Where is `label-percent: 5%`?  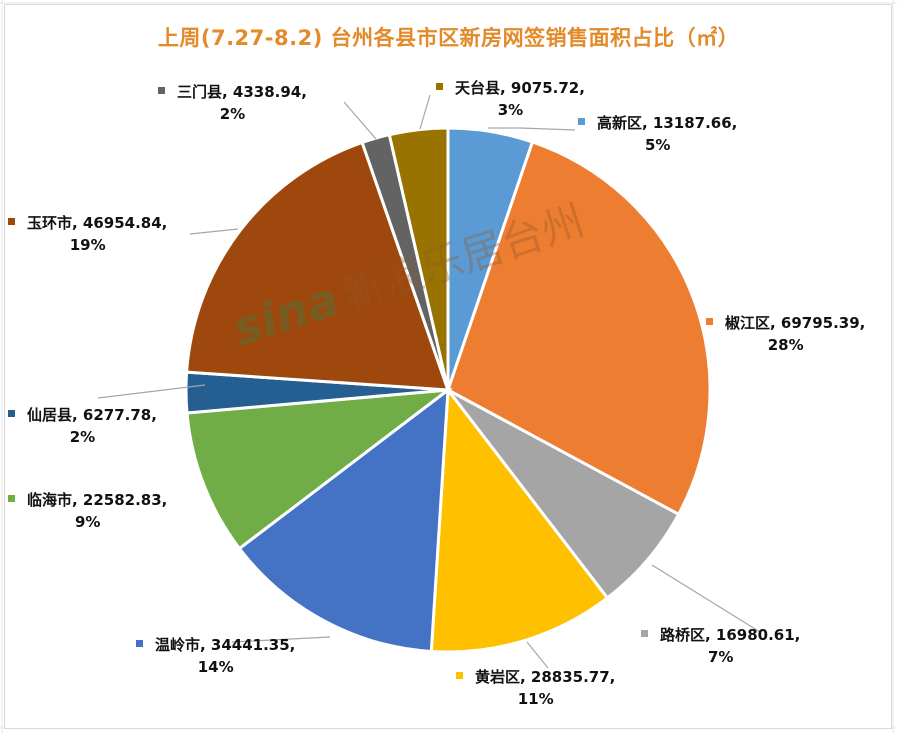
label-percent: 5% is located at coordinates (657, 145).